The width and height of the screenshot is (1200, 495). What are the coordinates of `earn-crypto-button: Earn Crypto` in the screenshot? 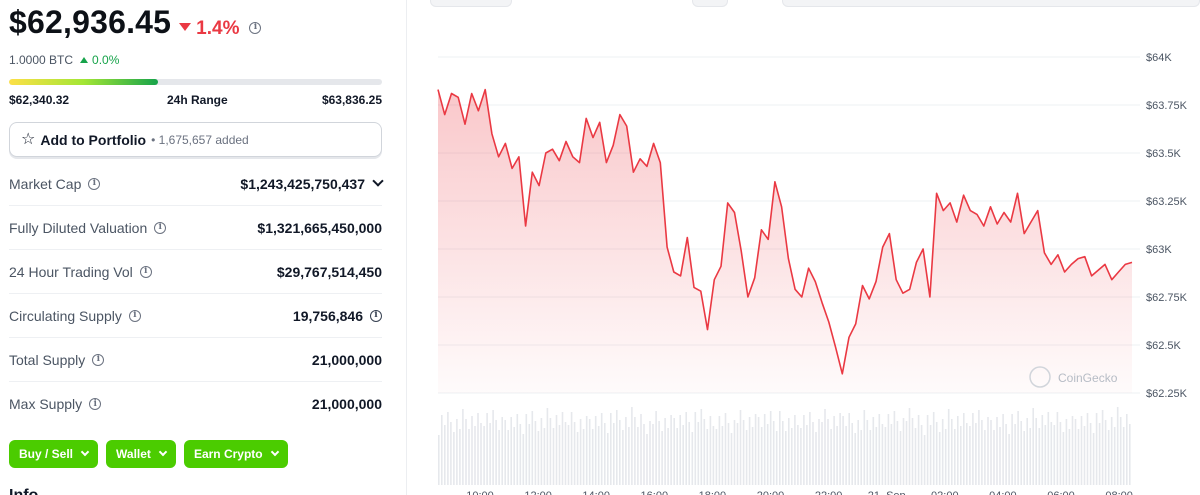 It's located at (235, 454).